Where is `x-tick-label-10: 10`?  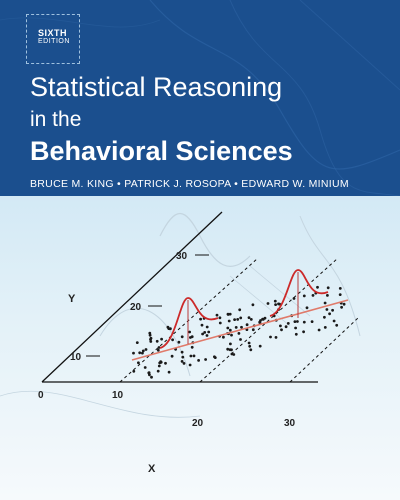 x-tick-label-10: 10 is located at coordinates (118, 395).